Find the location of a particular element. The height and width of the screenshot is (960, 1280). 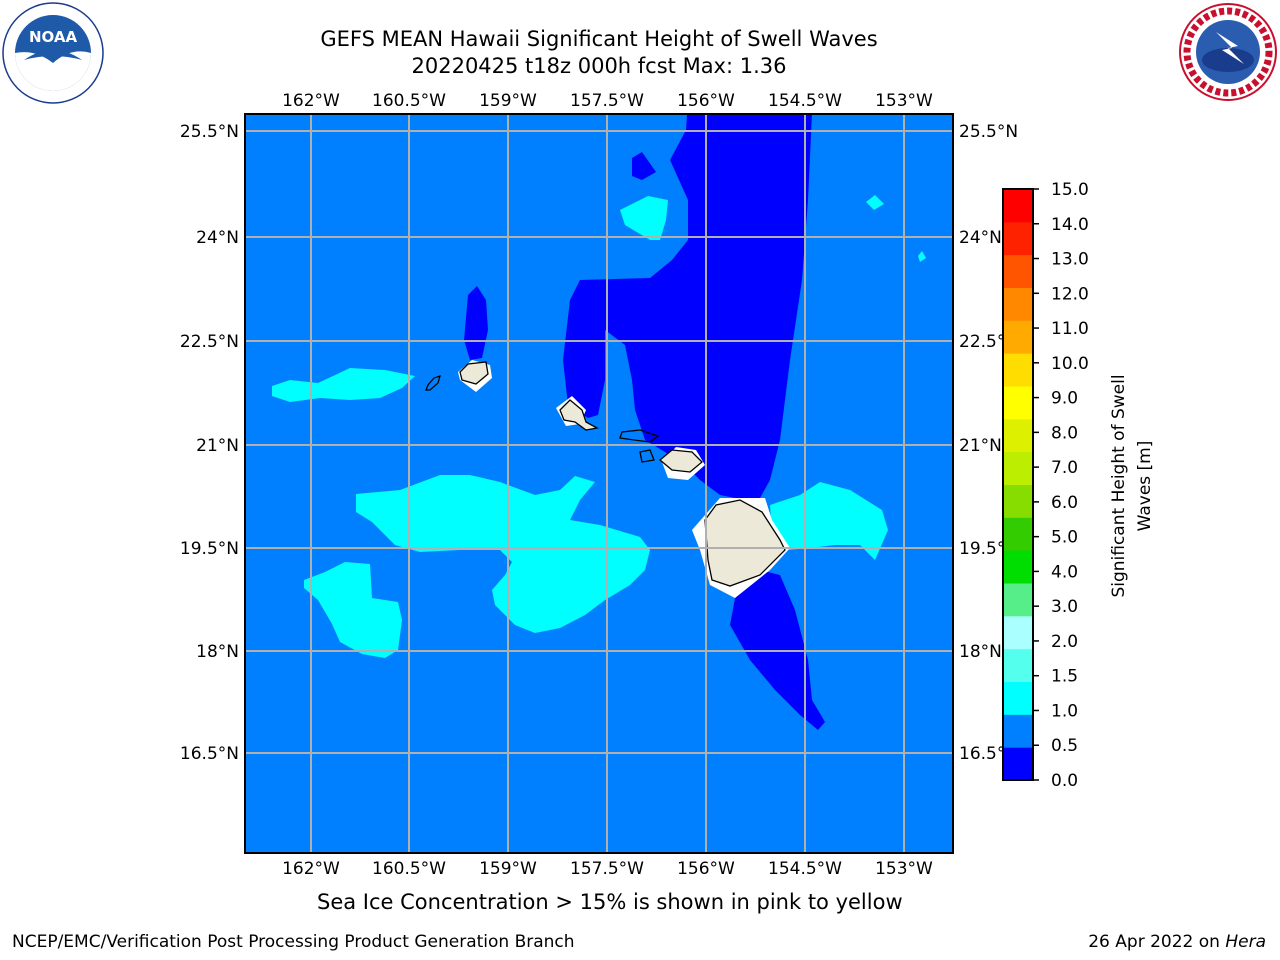

nws-logo is located at coordinates (1228, 52).